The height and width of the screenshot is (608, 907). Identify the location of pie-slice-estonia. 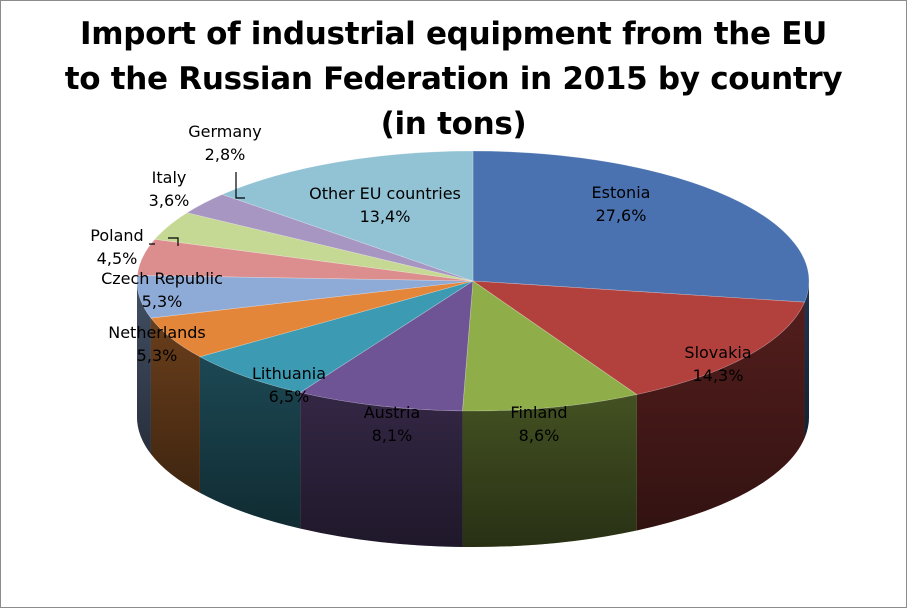
(641, 226).